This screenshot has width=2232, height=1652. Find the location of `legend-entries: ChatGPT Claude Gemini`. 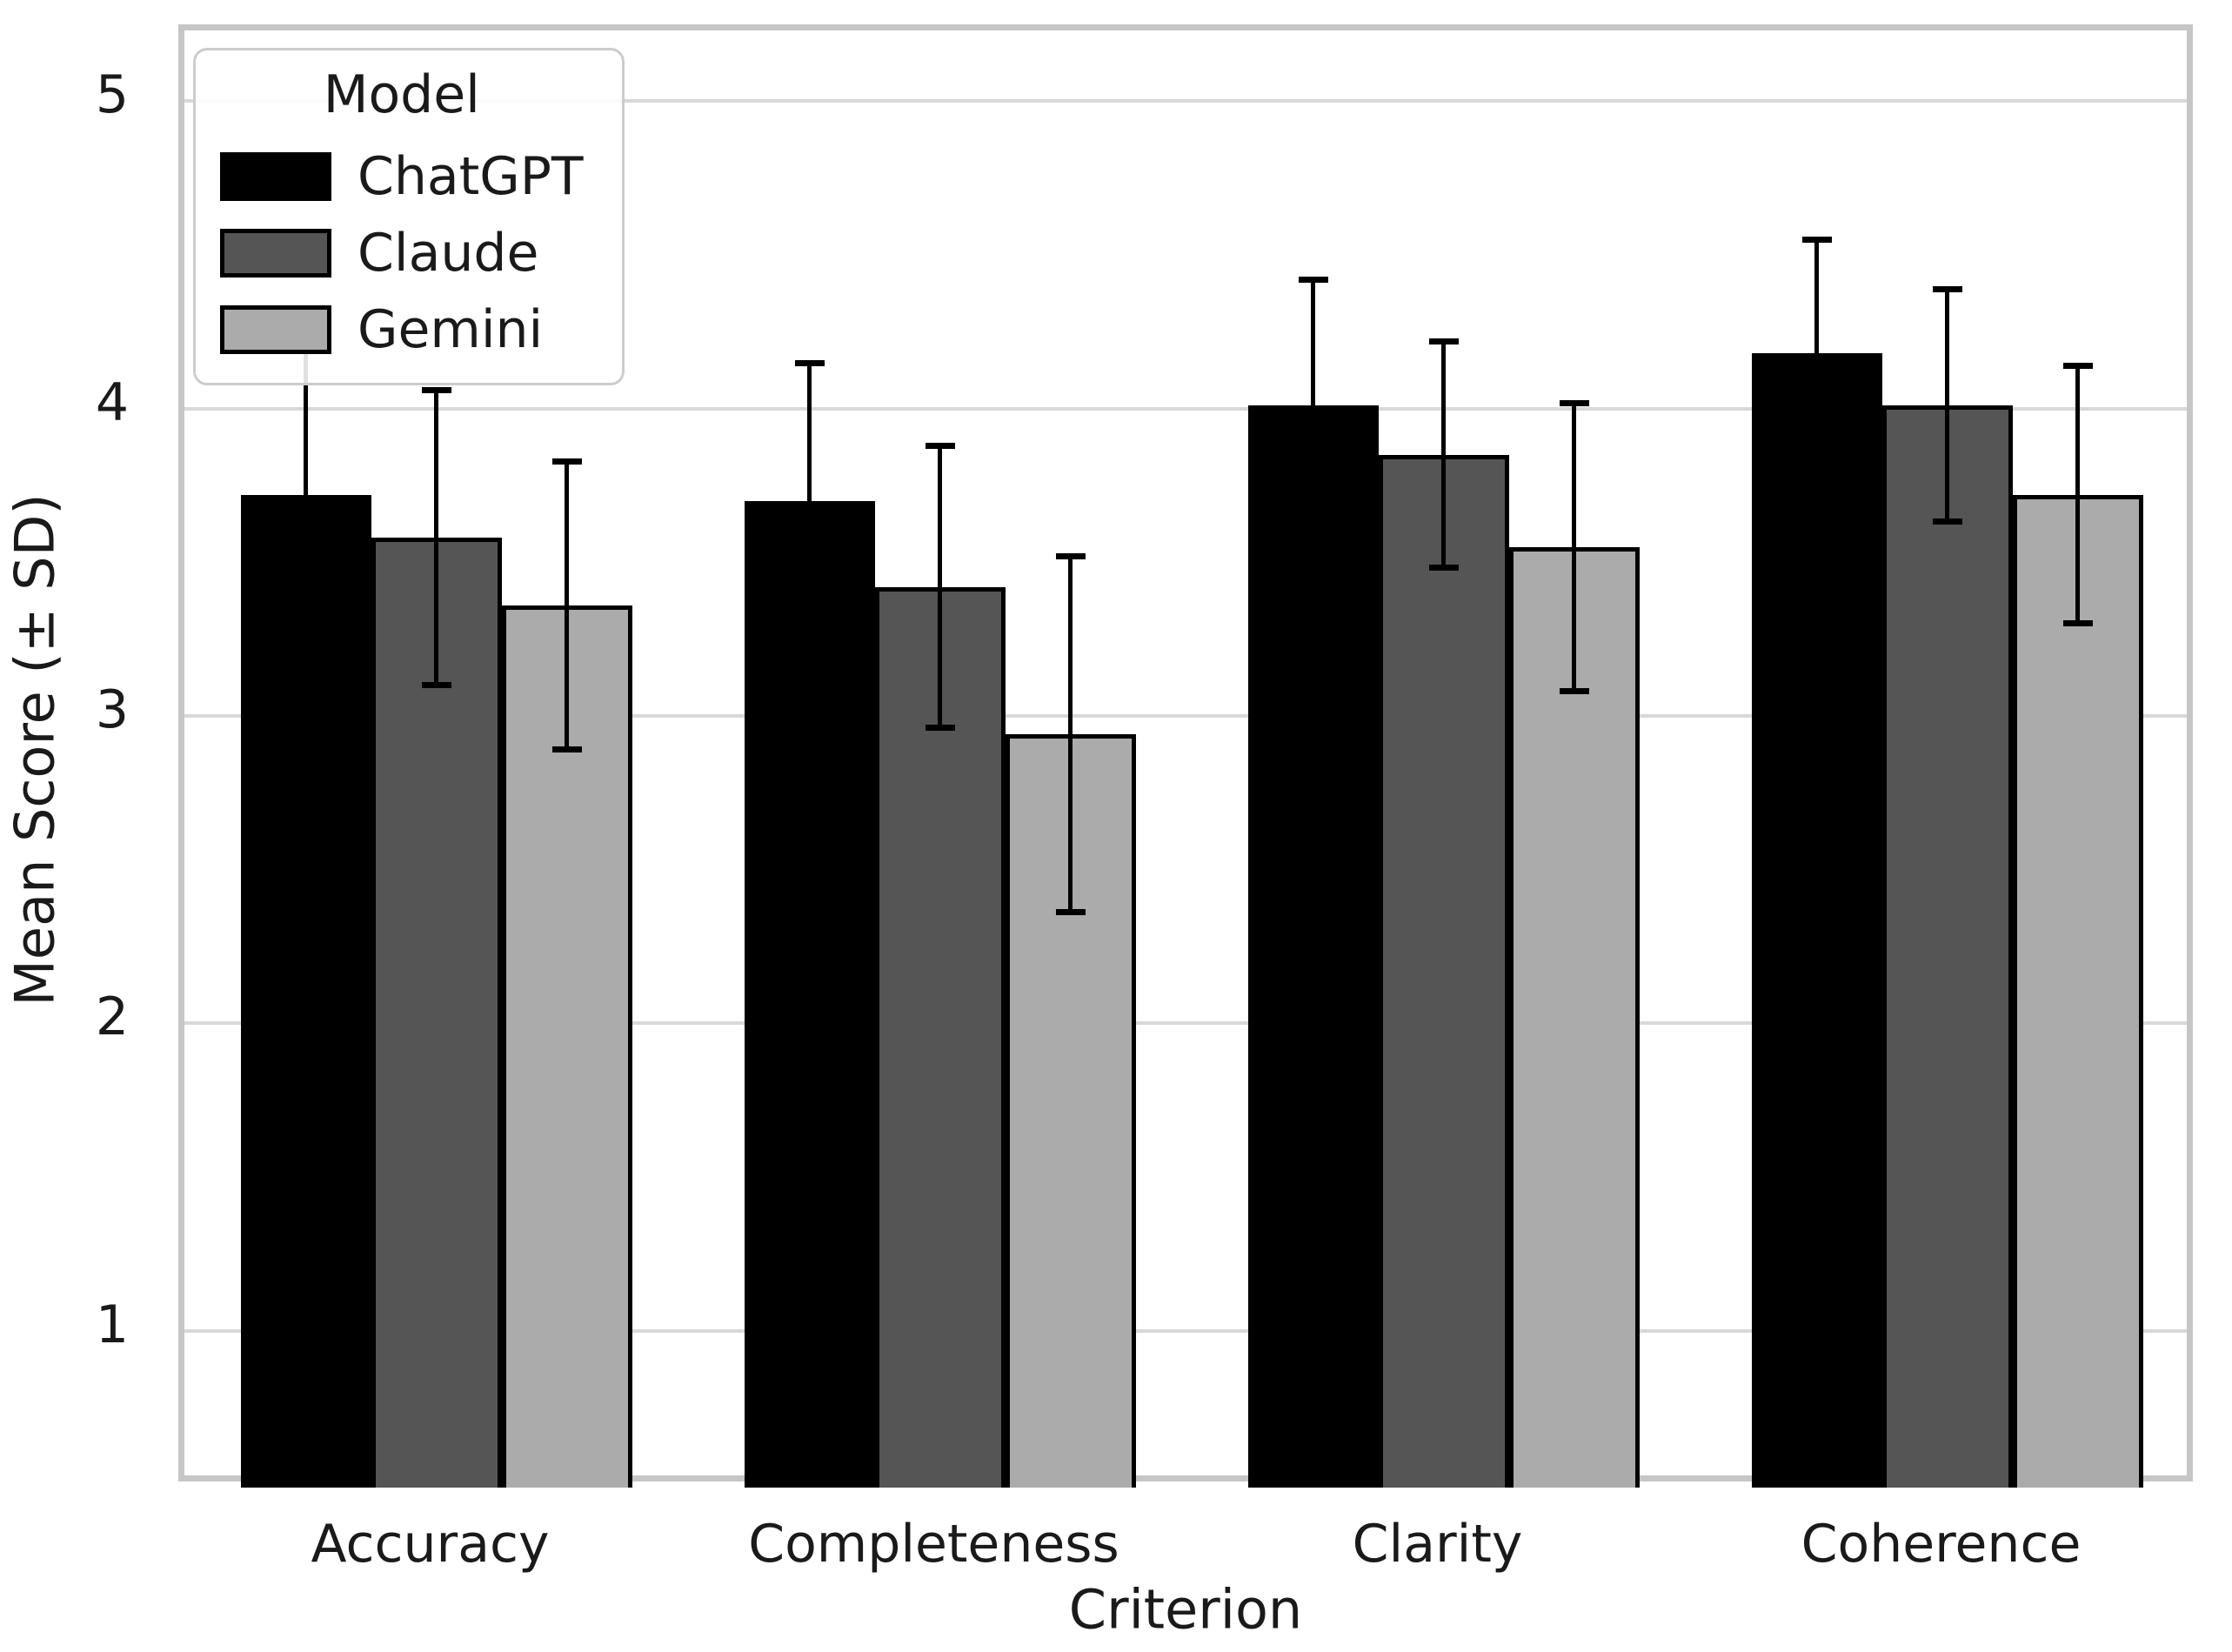

legend-entries: ChatGPT Claude Gemini is located at coordinates (402, 253).